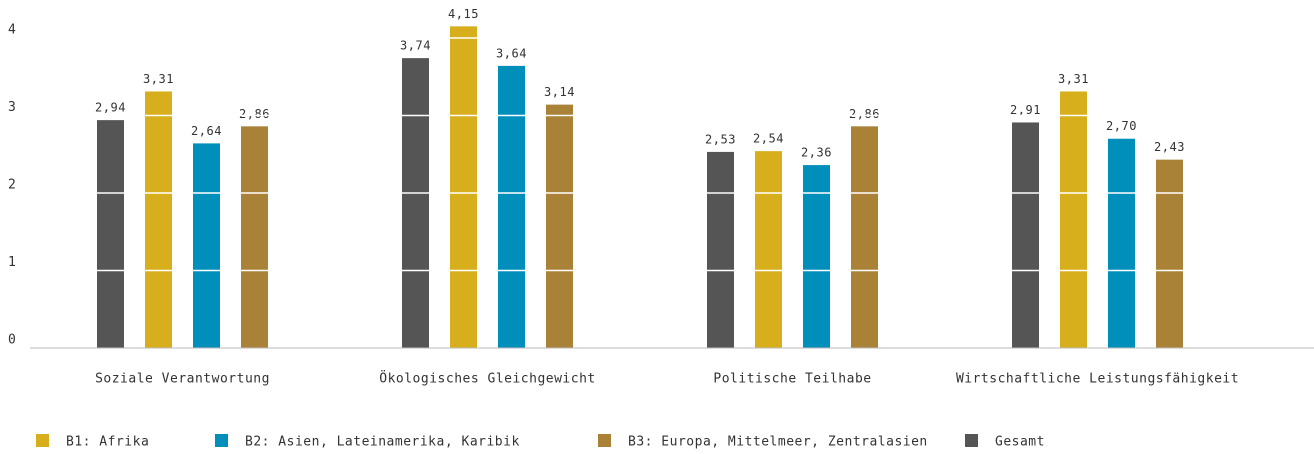 Image resolution: width=1314 pixels, height=454 pixels. Describe the element at coordinates (12, 184) in the screenshot. I see `y-tick-label: 2` at that location.